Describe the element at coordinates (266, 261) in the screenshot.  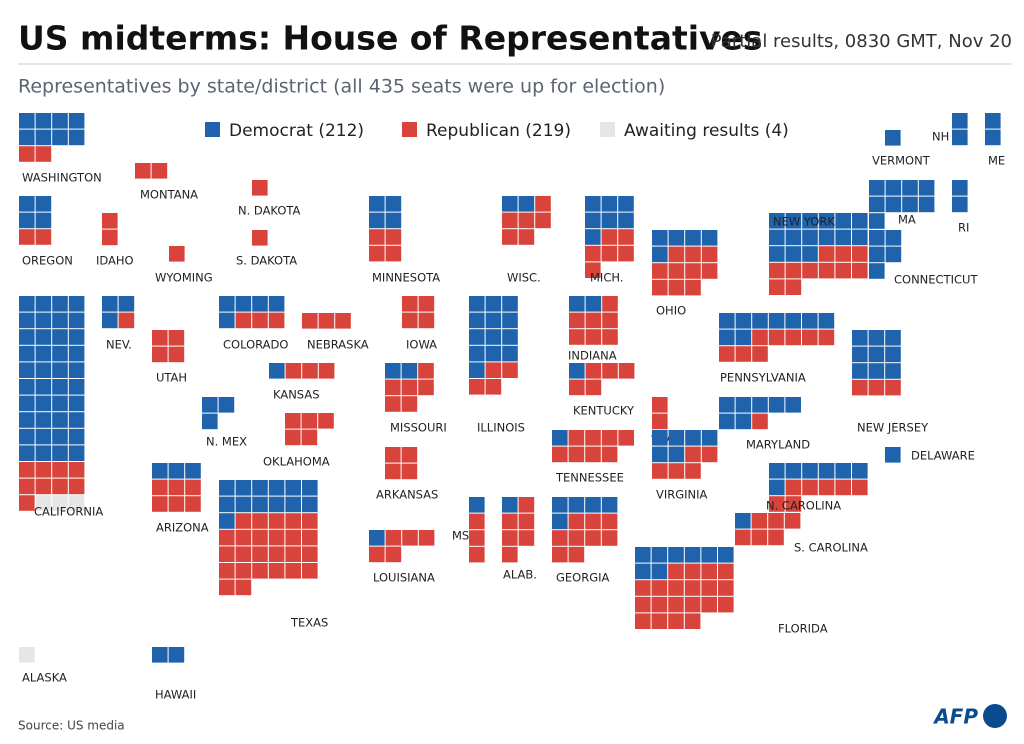
I see `state-label: S. DAKOTA` at that location.